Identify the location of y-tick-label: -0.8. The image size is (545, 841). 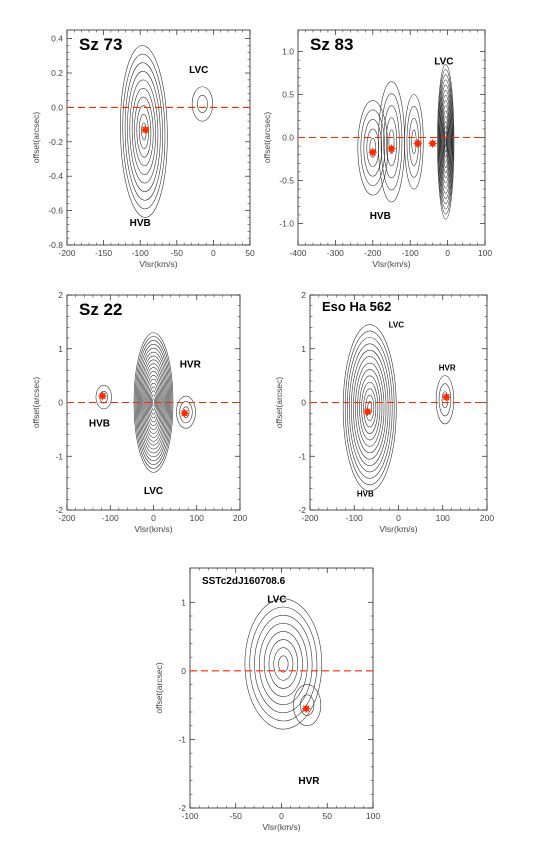
(55, 245).